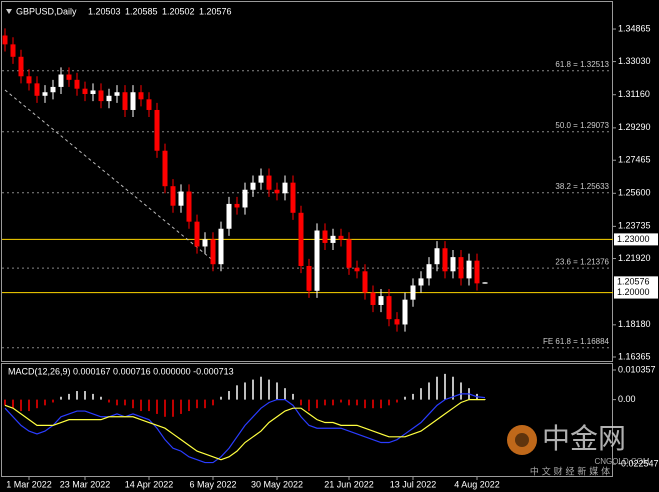 This screenshot has width=659, height=492. Describe the element at coordinates (582, 186) in the screenshot. I see `fib-label: 38.2 = 1.25633` at that location.